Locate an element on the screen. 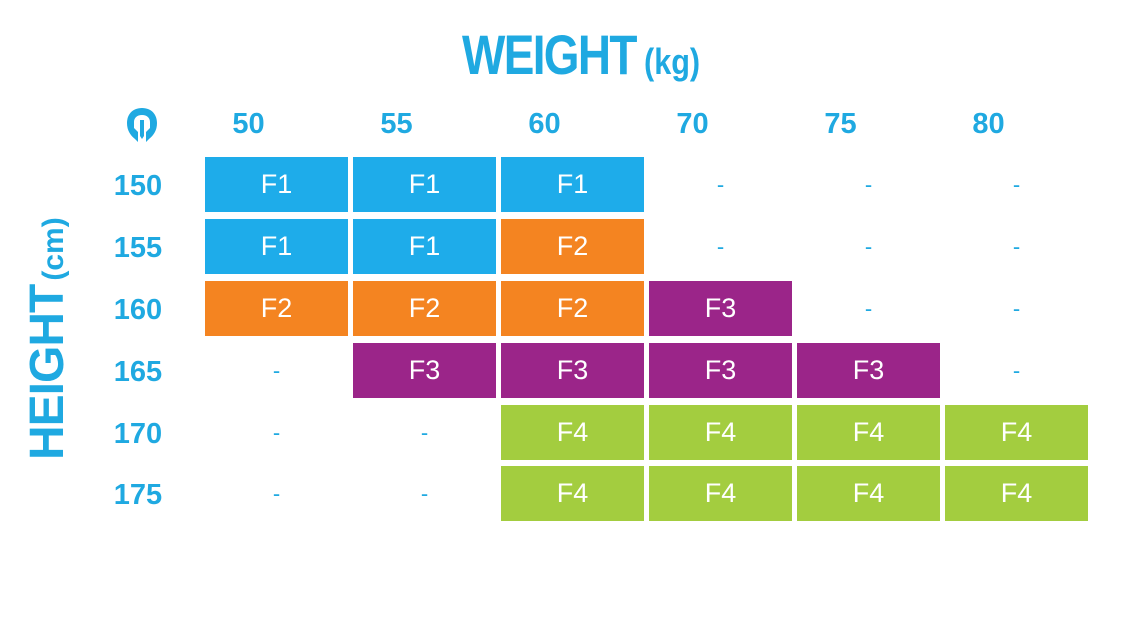  column-header-55: 55 is located at coordinates (396, 124).